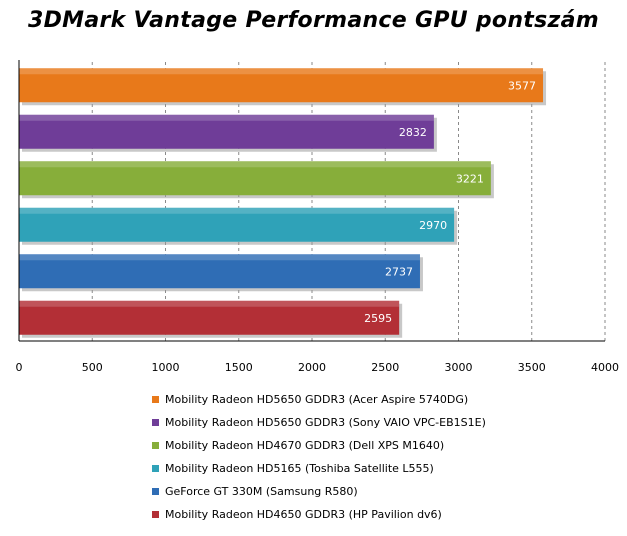 The height and width of the screenshot is (536, 627). I want to click on x-tick-label-3500: 3500, so click(532, 367).